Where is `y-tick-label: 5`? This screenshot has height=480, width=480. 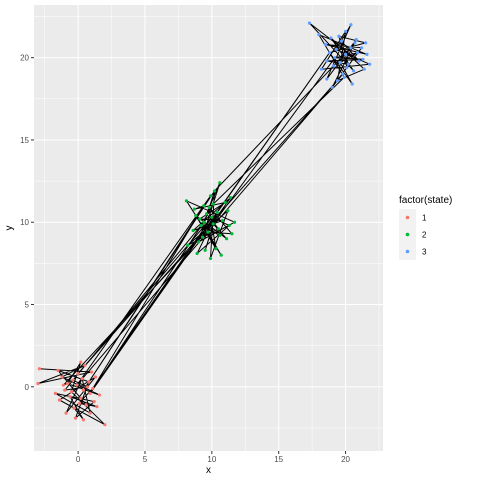 y-tick-label: 5 is located at coordinates (27, 305).